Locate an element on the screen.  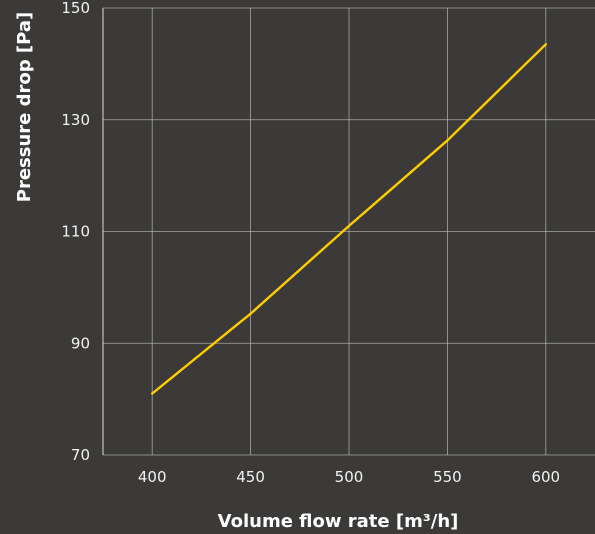
x-tick-label-550: 550 is located at coordinates (447, 477).